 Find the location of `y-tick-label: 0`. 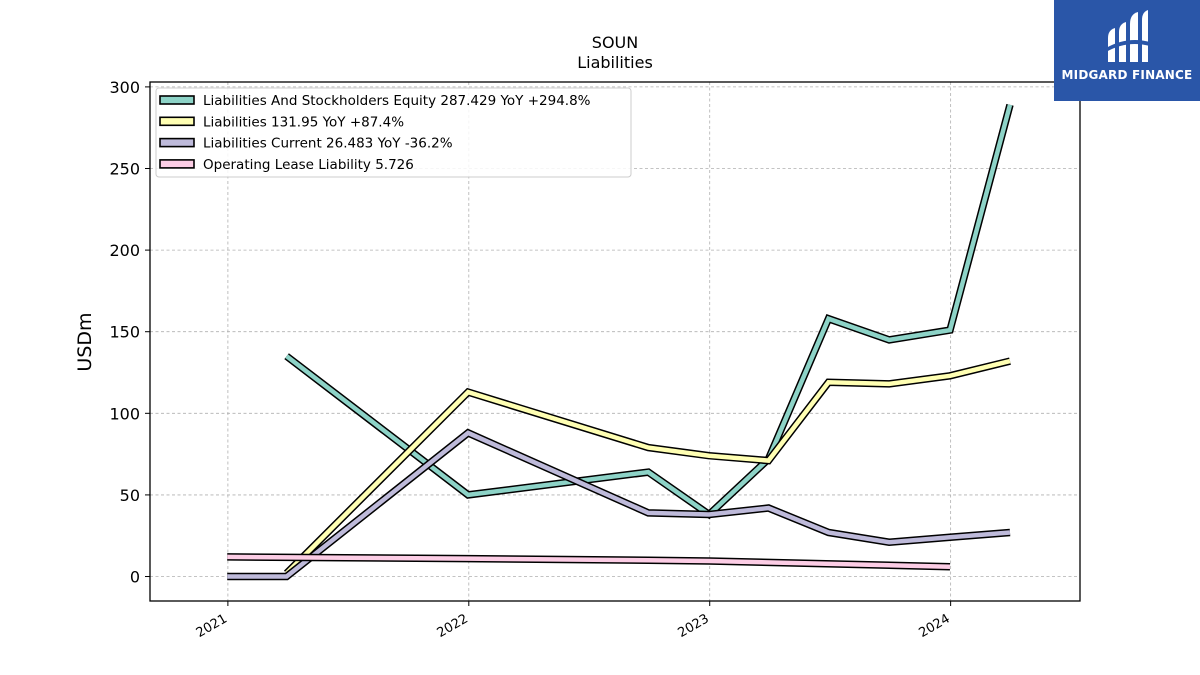

y-tick-label: 0 is located at coordinates (135, 577).